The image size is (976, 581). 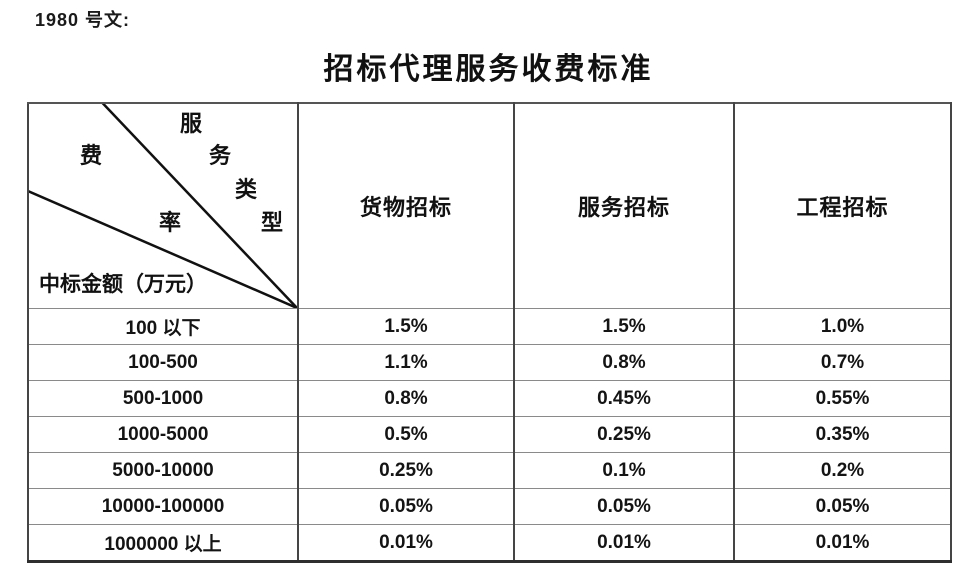 I want to click on table-row: 5000-10000 0.25% 0.1% 0.2%, so click(x=489, y=470).